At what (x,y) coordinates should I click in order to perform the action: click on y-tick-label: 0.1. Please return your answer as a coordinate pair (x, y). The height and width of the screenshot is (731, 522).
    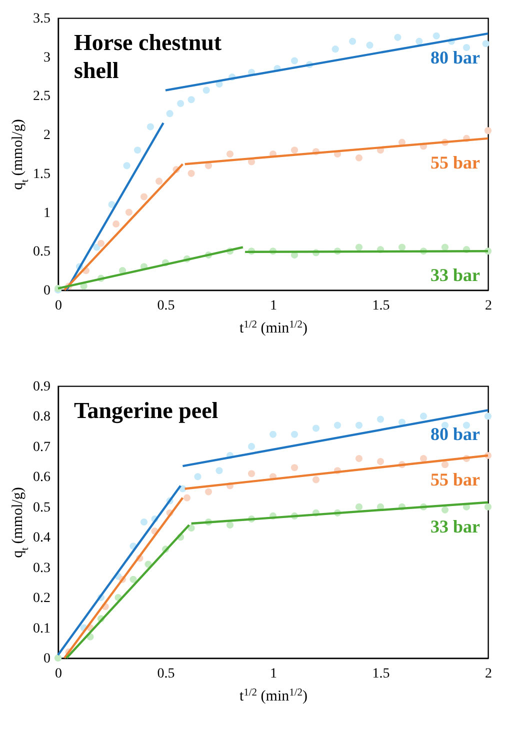
    Looking at the image, I should click on (41, 628).